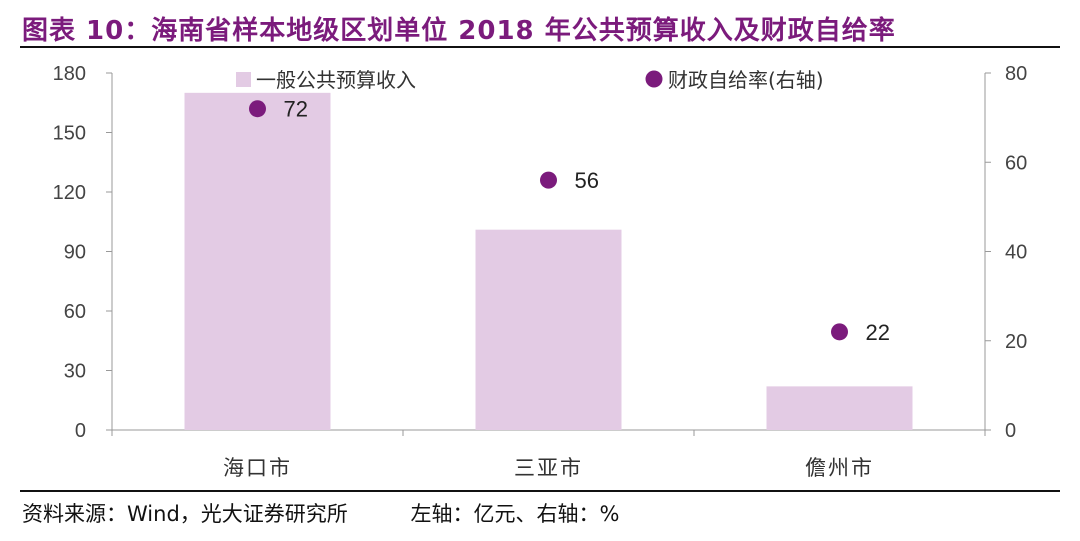 Image resolution: width=1080 pixels, height=541 pixels. Describe the element at coordinates (746, 80) in the screenshot. I see `legend-dot-label: 财政自给率(右轴)` at that location.